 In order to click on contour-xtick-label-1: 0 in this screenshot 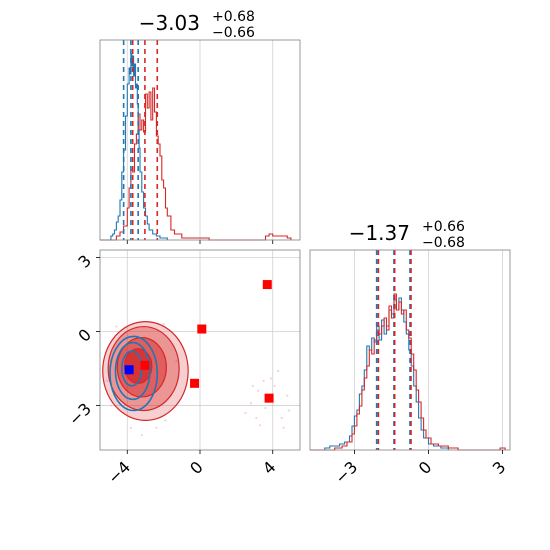, I will do `click(196, 467)`.